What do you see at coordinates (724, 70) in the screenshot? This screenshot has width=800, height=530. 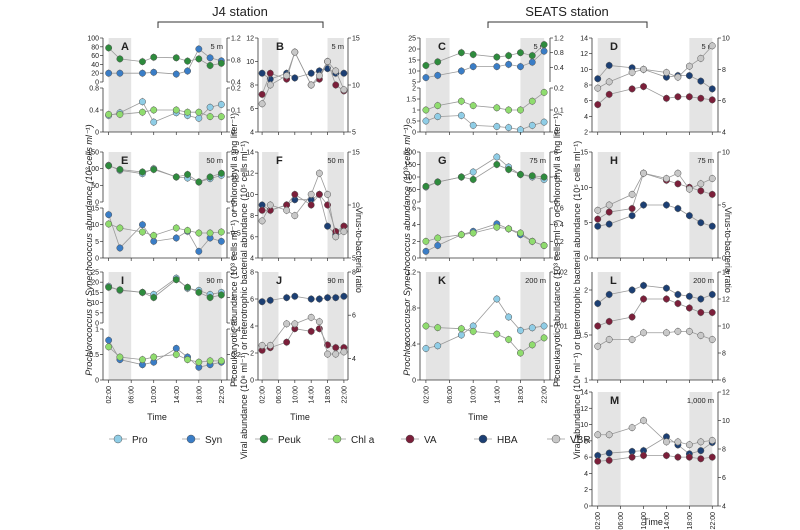 I see `right-tick-label: 8` at bounding box center [724, 70].